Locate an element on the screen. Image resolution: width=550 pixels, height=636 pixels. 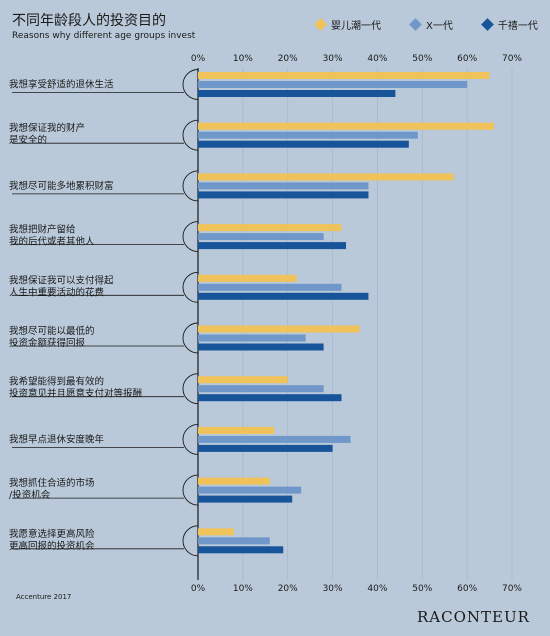
x-tick-label-bottom: 0% is located at coordinates (198, 589).